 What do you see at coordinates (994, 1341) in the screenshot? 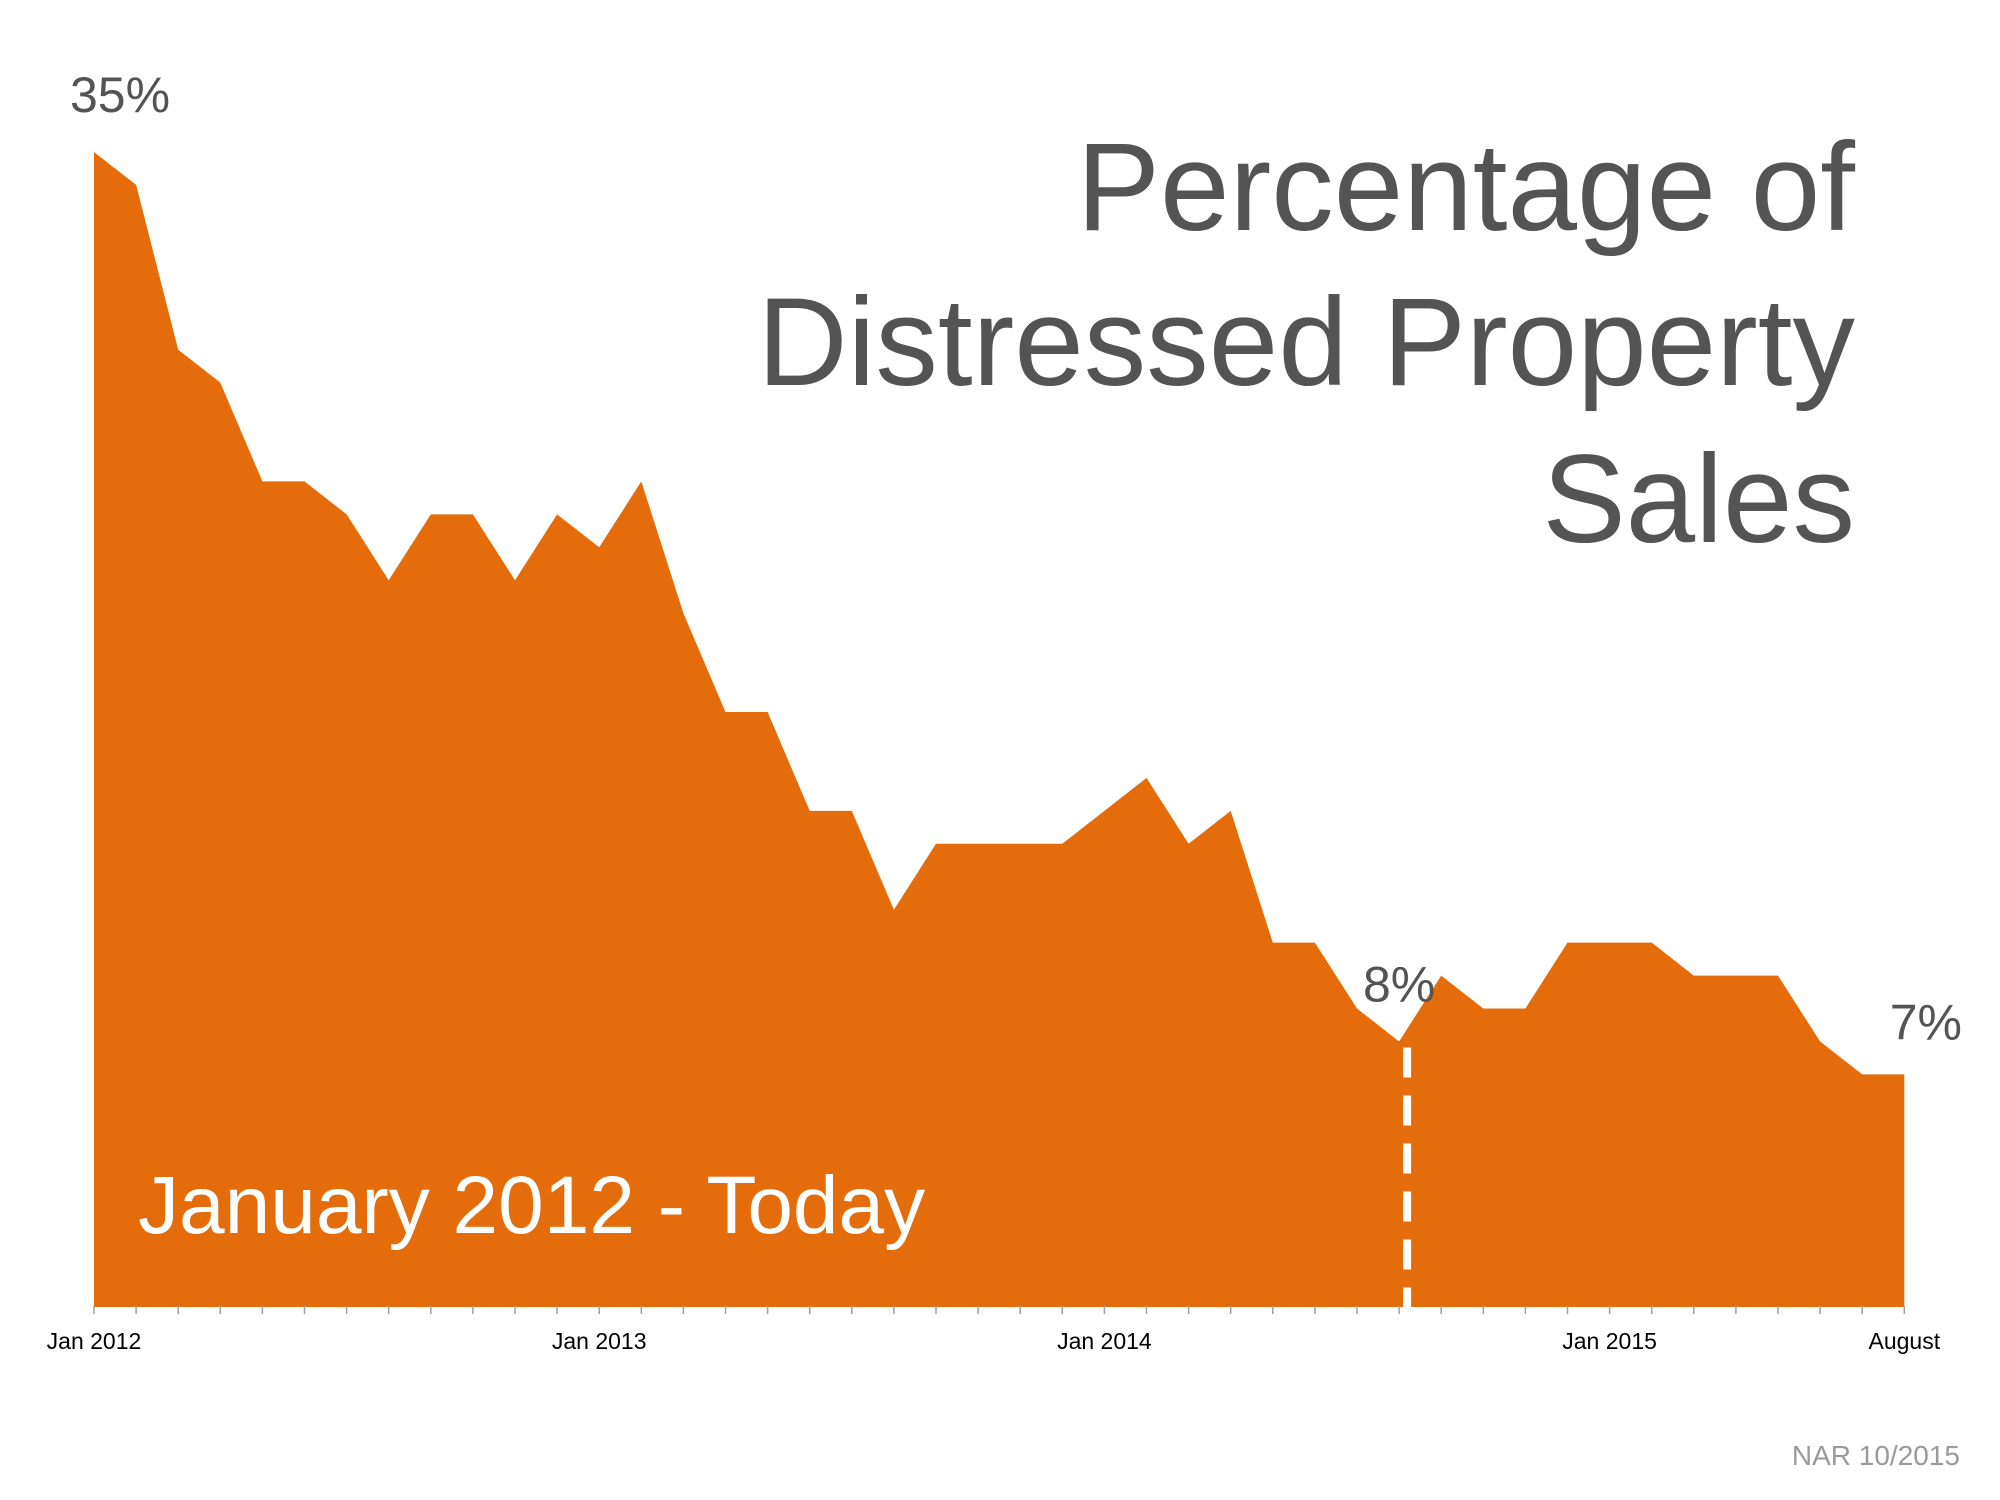
I see `x-axis-tick-labels: Jan 2012 Jan 2013 Jan 2014 Jan 2015 August` at bounding box center [994, 1341].